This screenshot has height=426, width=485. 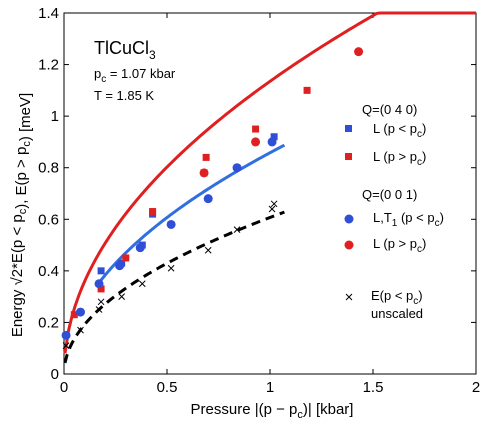 What do you see at coordinates (55, 374) in the screenshot?
I see `y-tick-label: 0` at bounding box center [55, 374].